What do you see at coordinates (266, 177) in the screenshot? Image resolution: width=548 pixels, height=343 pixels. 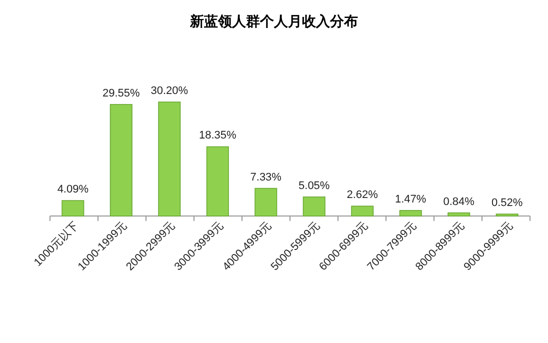 I see `data-label: 7.33%` at bounding box center [266, 177].